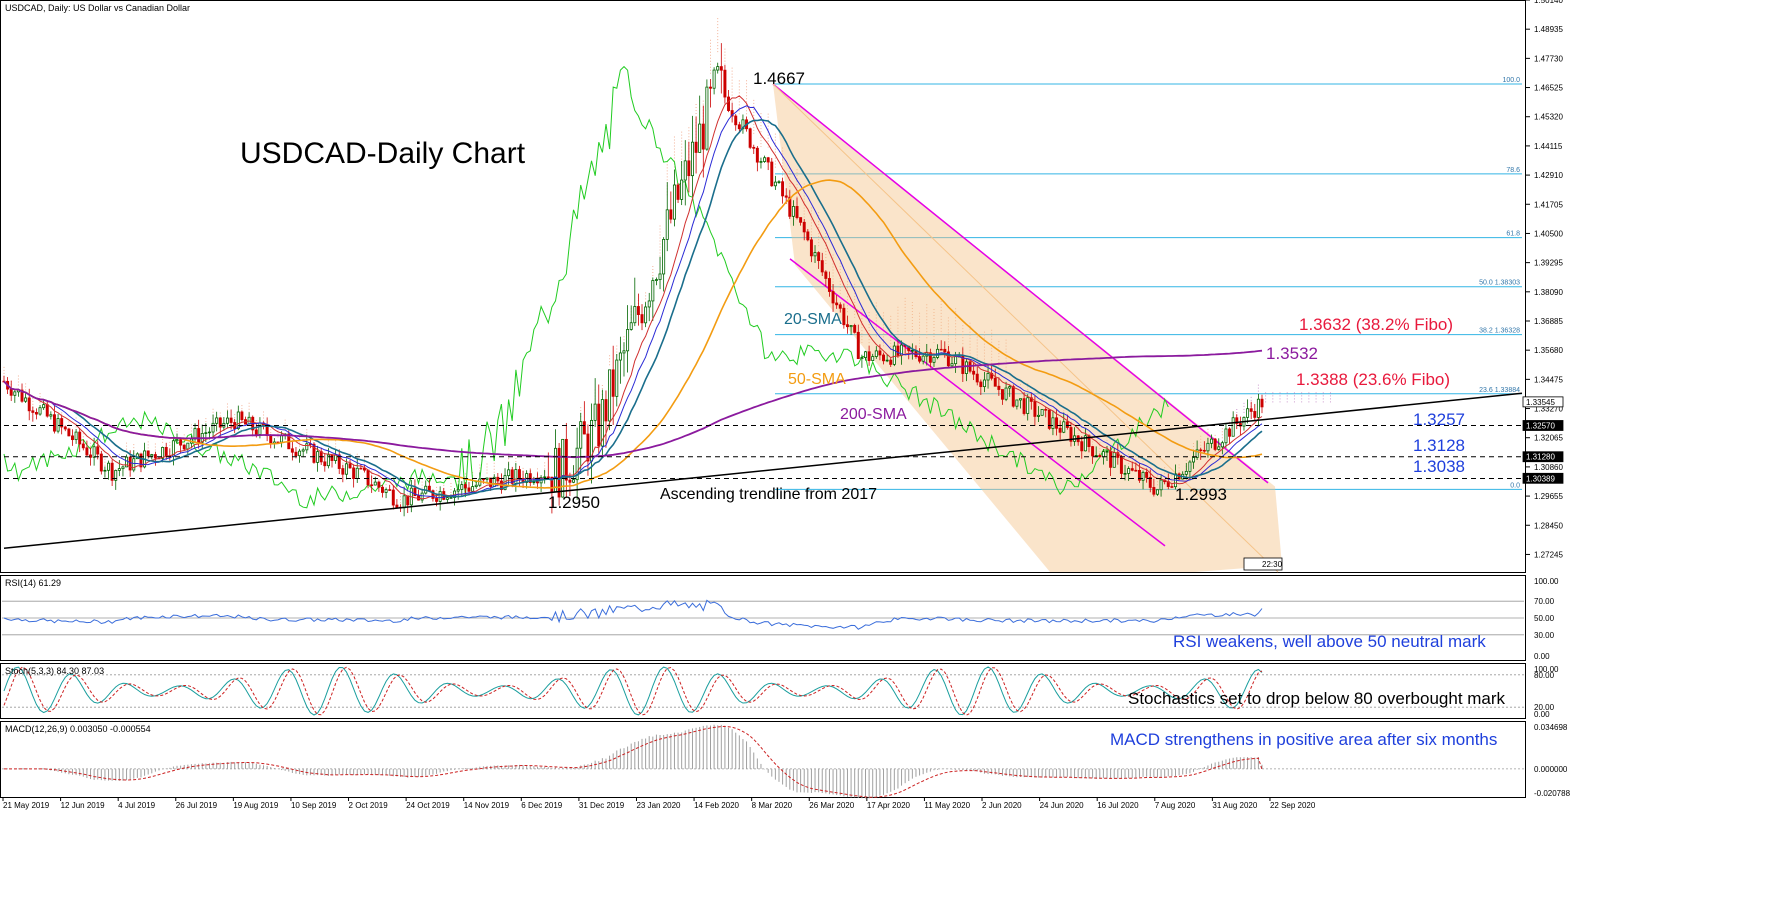  I want to click on macd-header: MACD(12,26,9) 0.003050 -0.000554, so click(78, 729).